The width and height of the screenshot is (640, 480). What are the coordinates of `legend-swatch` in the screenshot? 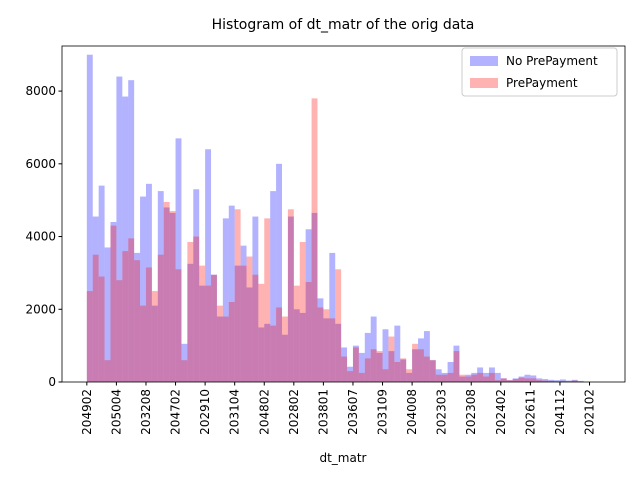 It's located at (484, 83).